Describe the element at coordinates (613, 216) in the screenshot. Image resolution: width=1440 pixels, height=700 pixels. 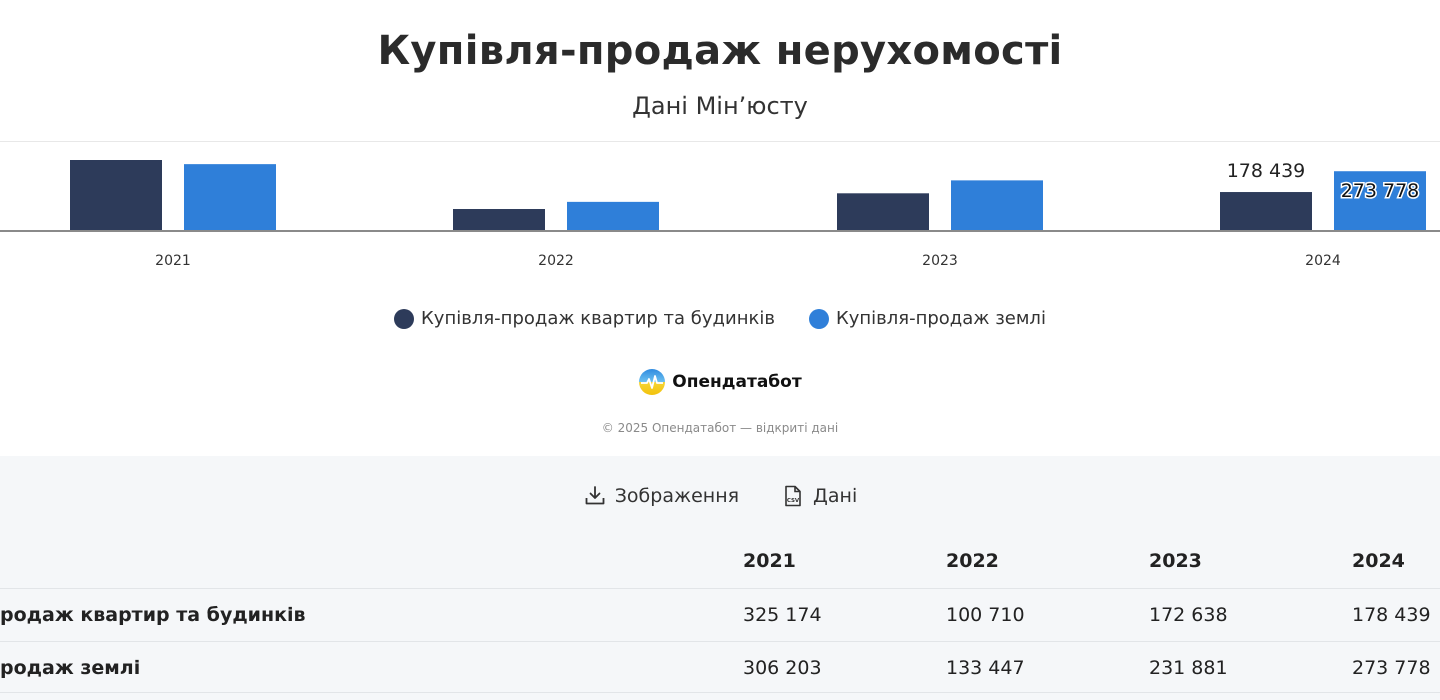
I see `bar-land-2022` at that location.